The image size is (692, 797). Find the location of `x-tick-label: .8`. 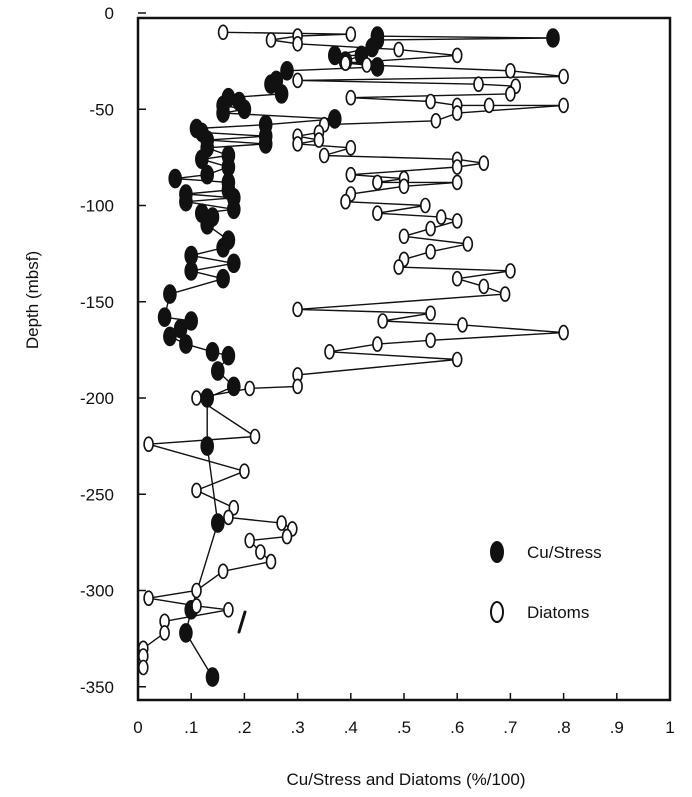

x-tick-label: .8 is located at coordinates (564, 727).